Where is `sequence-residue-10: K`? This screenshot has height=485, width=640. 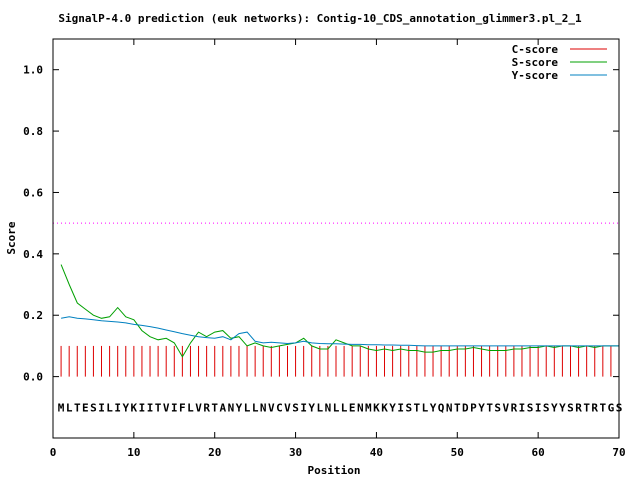 sequence-residue-10: K is located at coordinates (134, 407).